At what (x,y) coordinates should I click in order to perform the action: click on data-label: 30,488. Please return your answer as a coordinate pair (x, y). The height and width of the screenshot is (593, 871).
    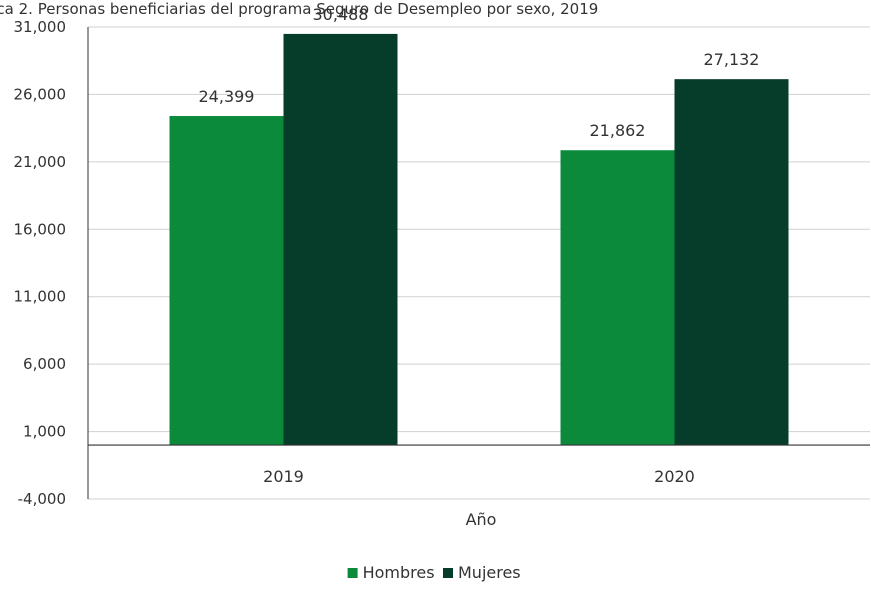
    Looking at the image, I should click on (341, 14).